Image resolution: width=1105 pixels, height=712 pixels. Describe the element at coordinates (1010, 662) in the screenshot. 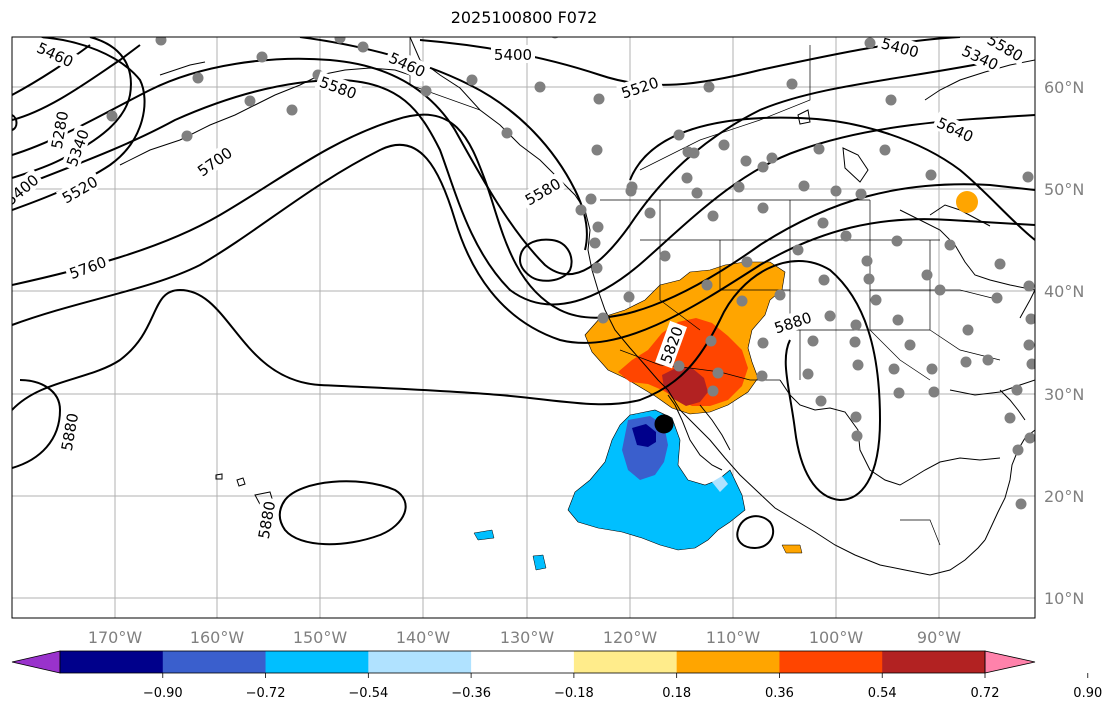

I see `colorbar-extend-high` at that location.